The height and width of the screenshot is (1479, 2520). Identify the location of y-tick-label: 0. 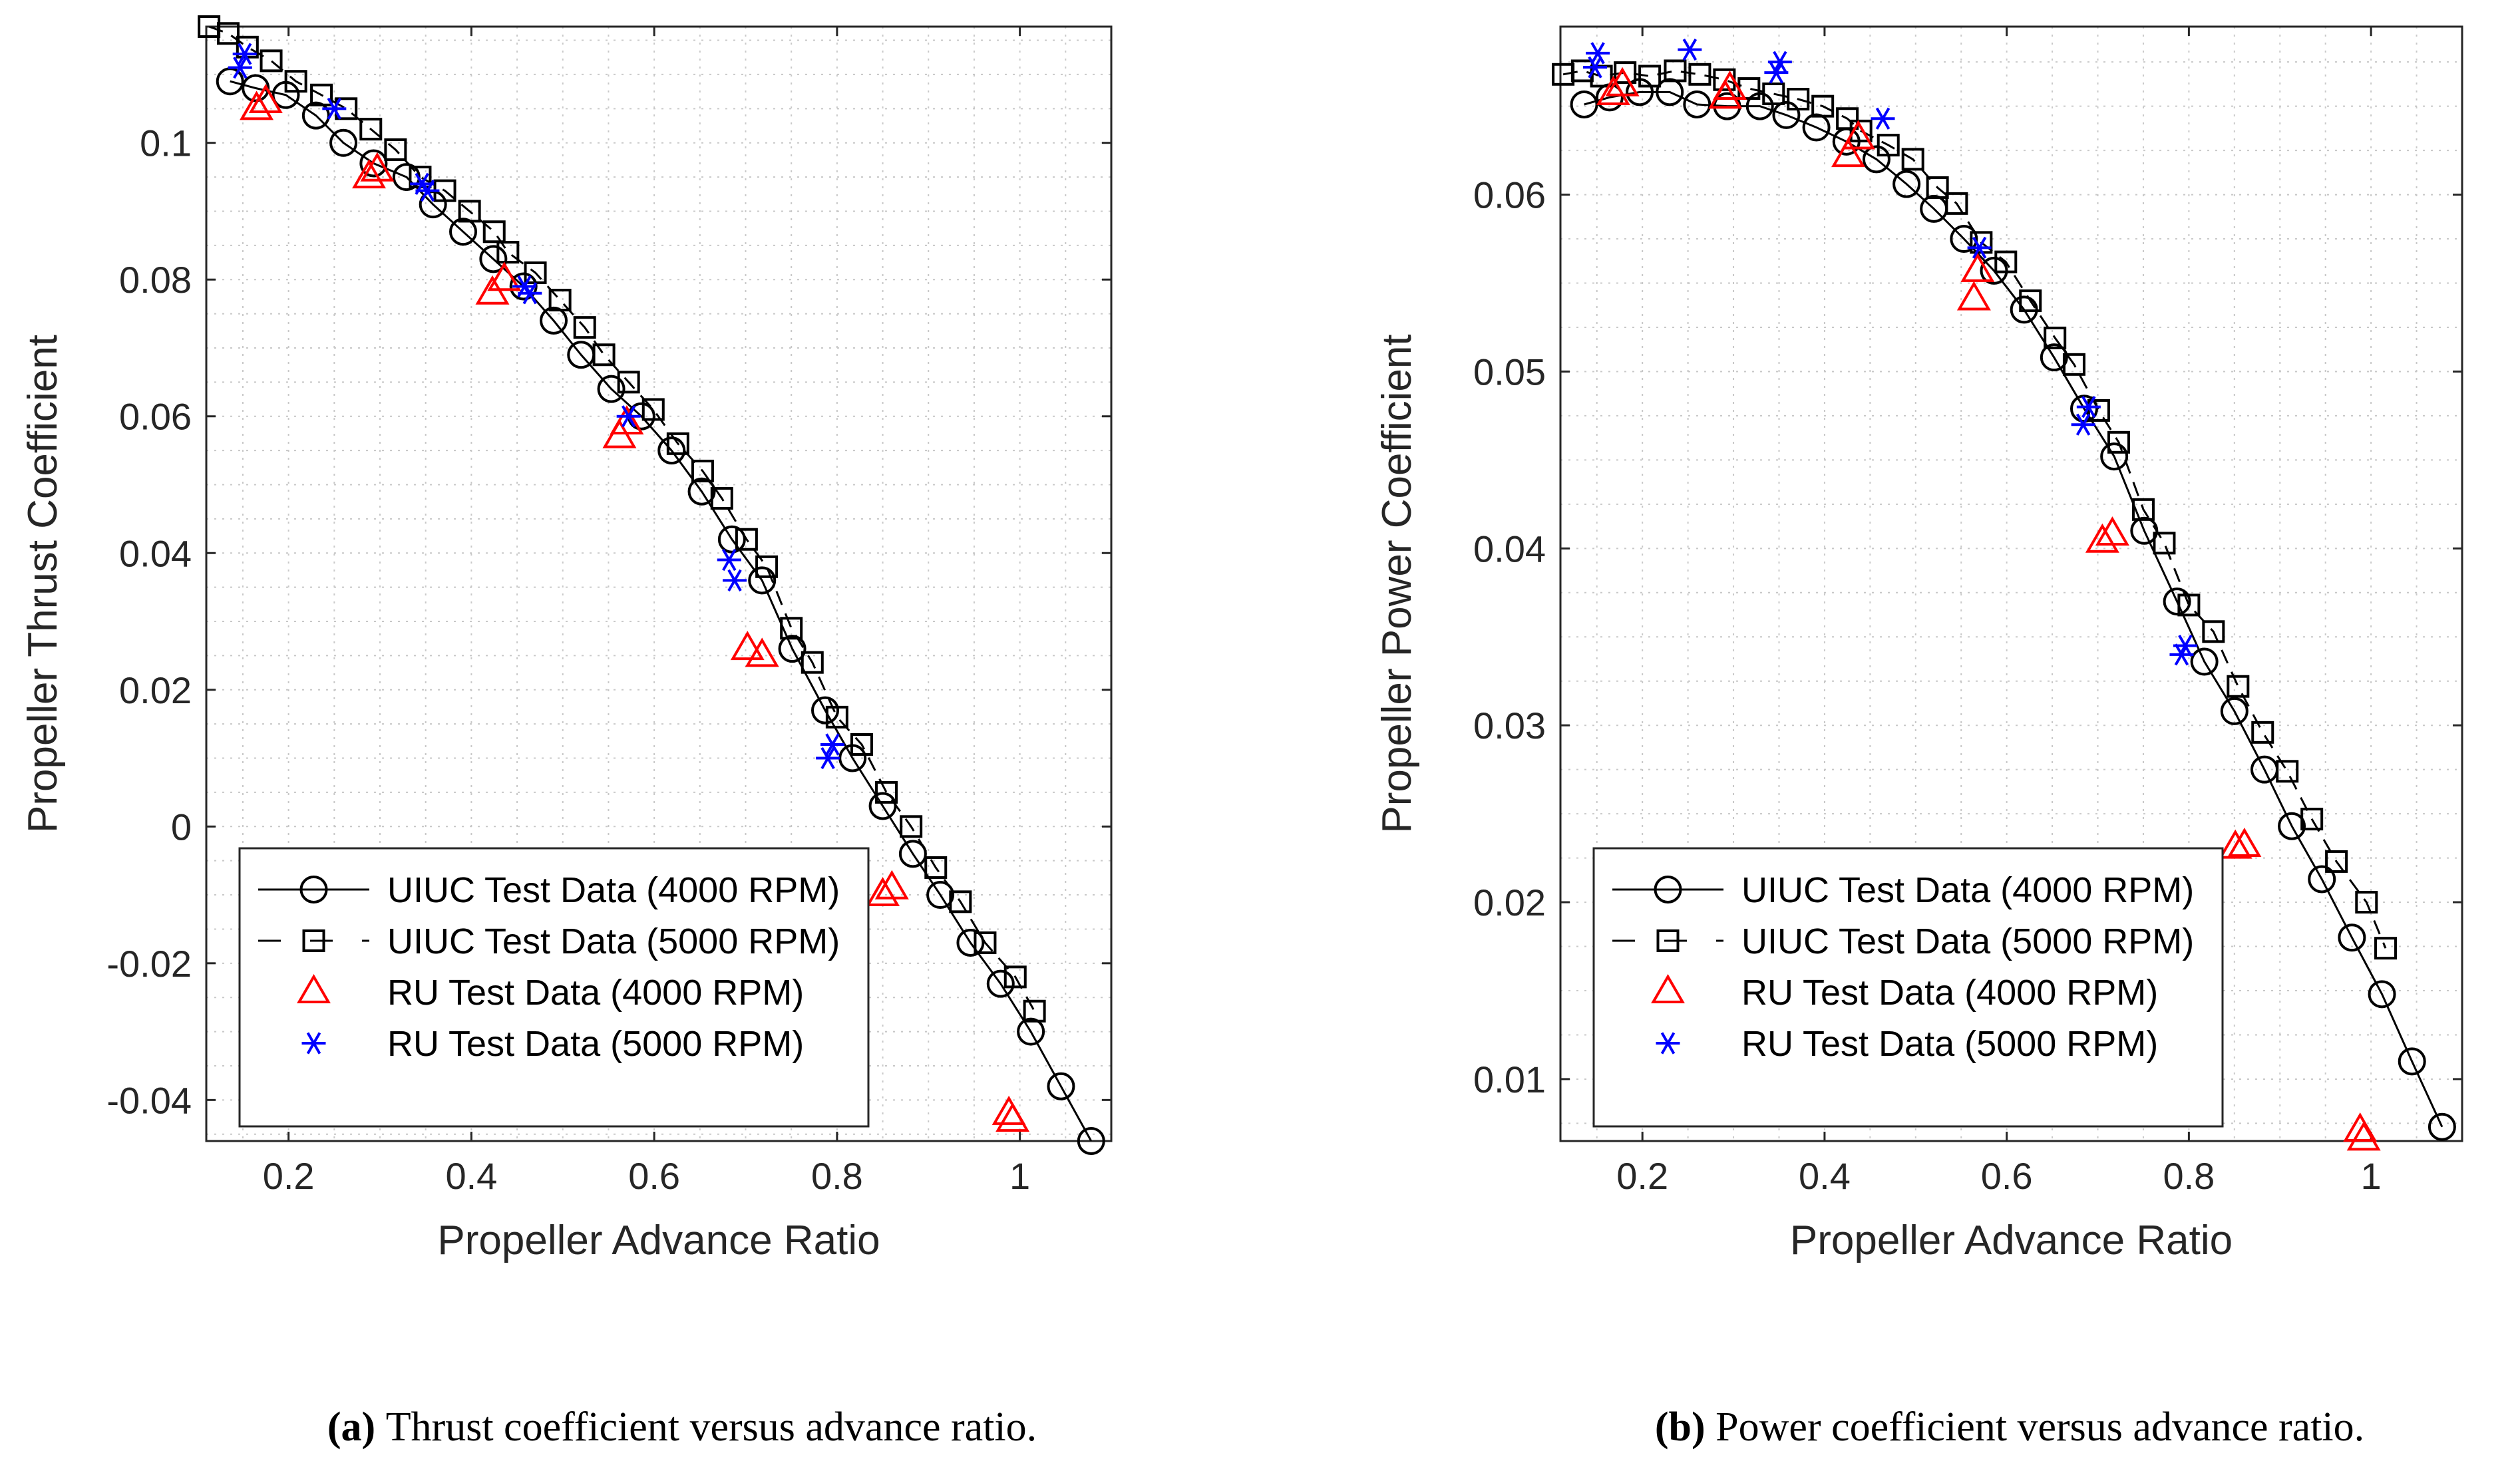
(181, 827).